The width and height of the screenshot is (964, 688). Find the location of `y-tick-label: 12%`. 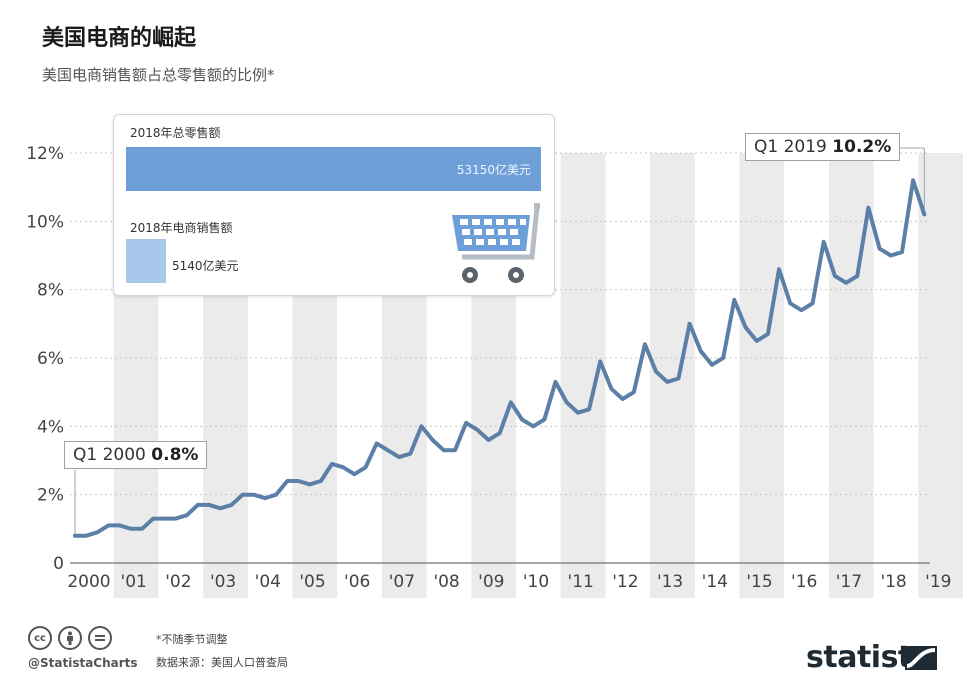

y-tick-label: 12% is located at coordinates (45, 154).